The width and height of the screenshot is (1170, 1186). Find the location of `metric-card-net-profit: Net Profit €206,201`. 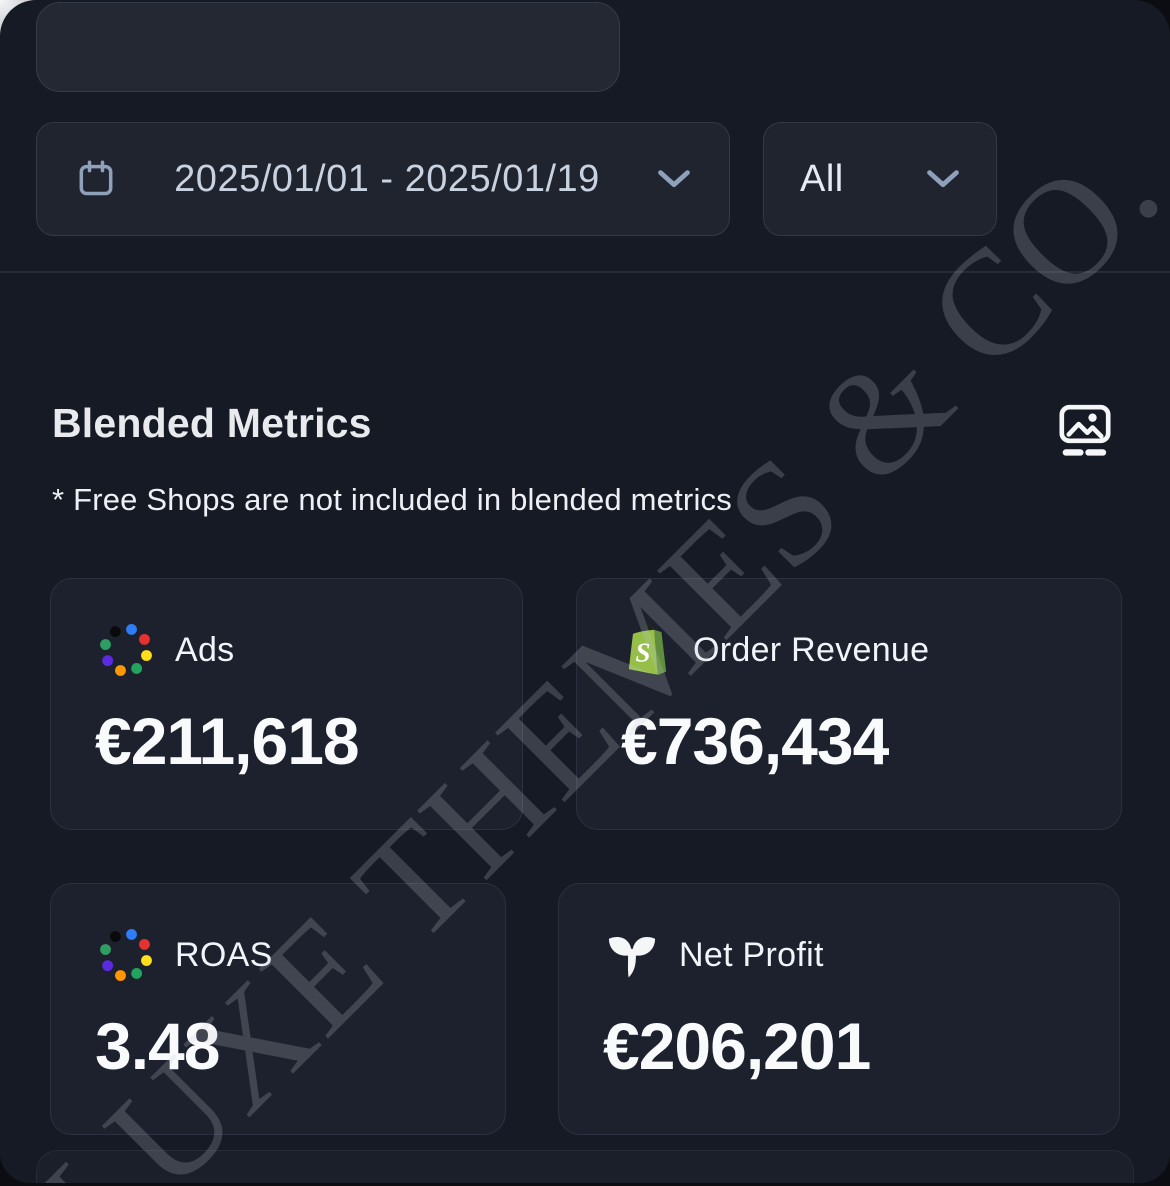

metric-card-net-profit: Net Profit €206,201 is located at coordinates (839, 1009).